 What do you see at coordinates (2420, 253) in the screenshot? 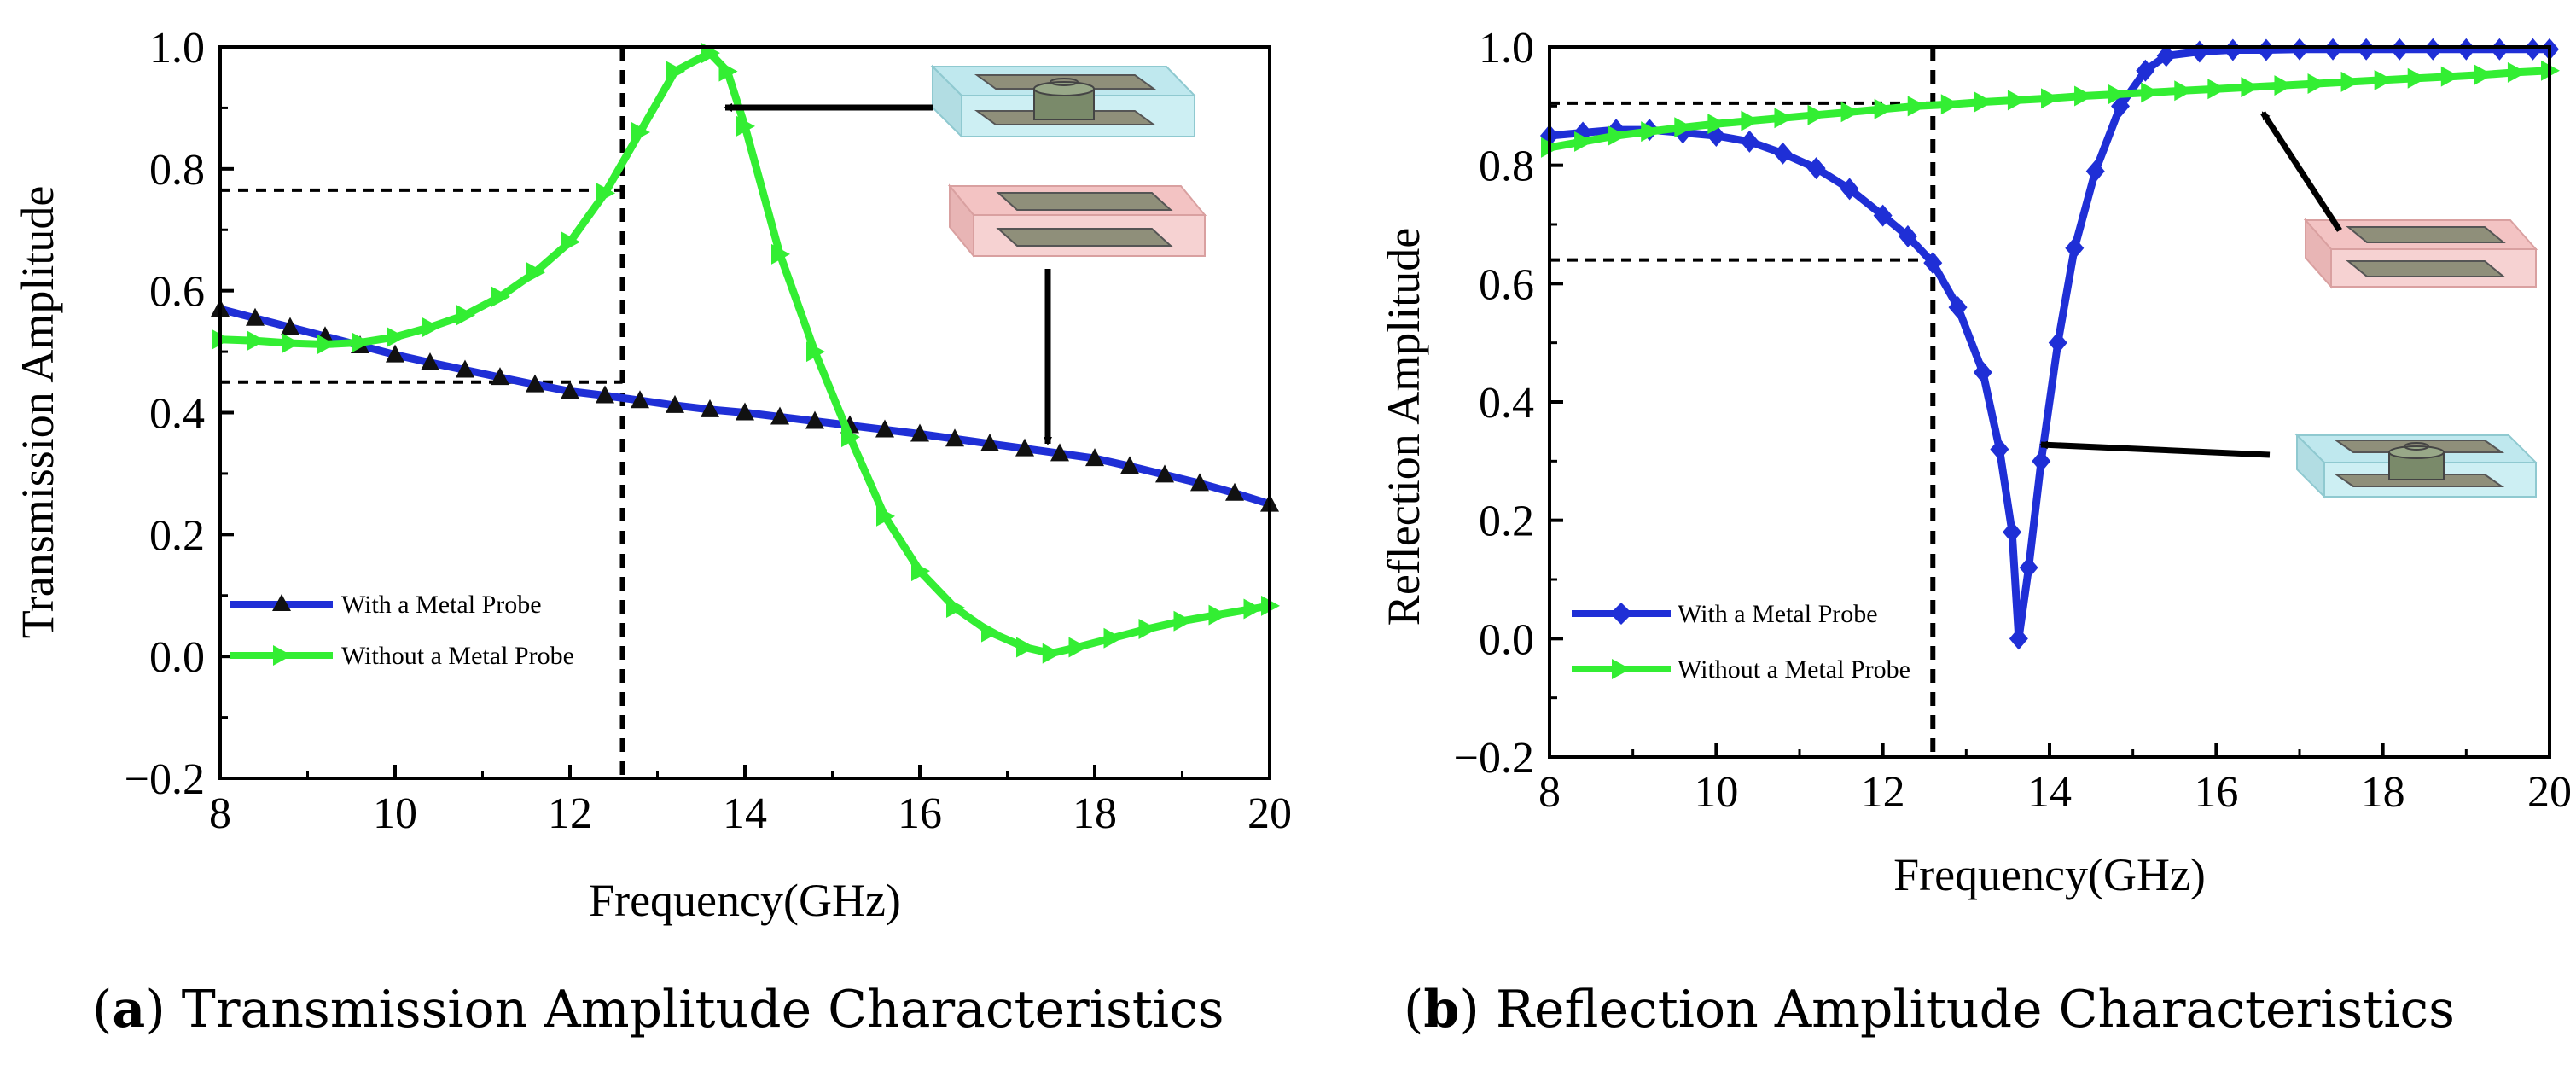
I see `panel-b-inset-without-probe` at bounding box center [2420, 253].